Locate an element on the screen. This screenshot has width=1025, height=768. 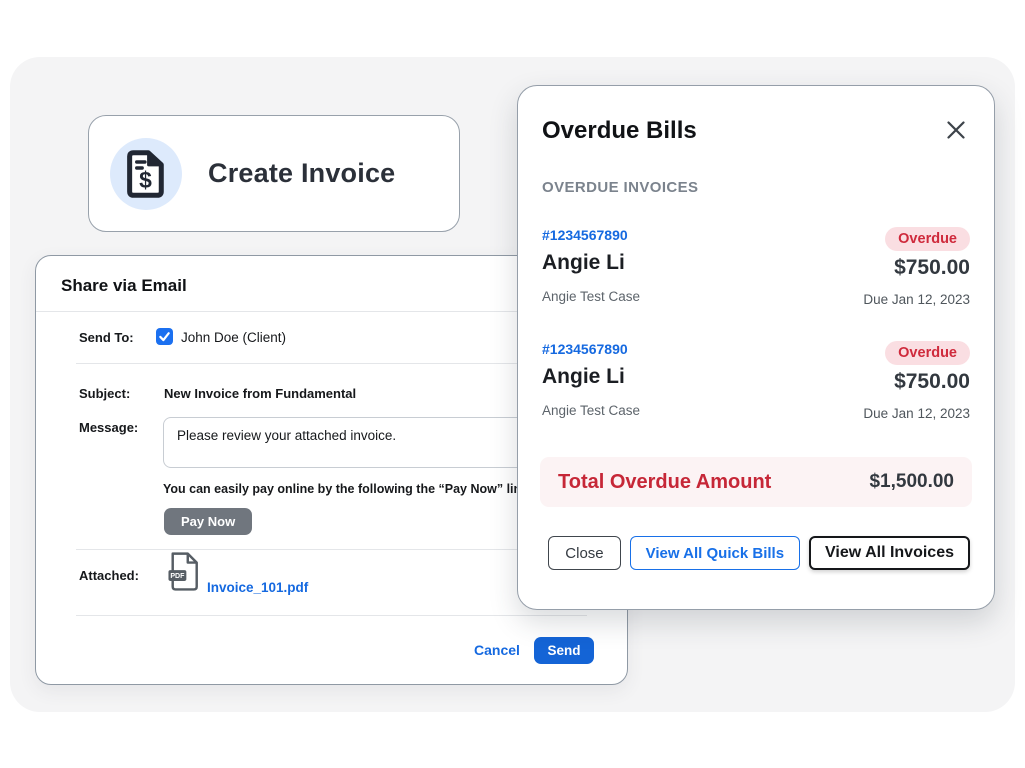
total-overdue-label: Total Overdue Amount is located at coordinates (665, 481).